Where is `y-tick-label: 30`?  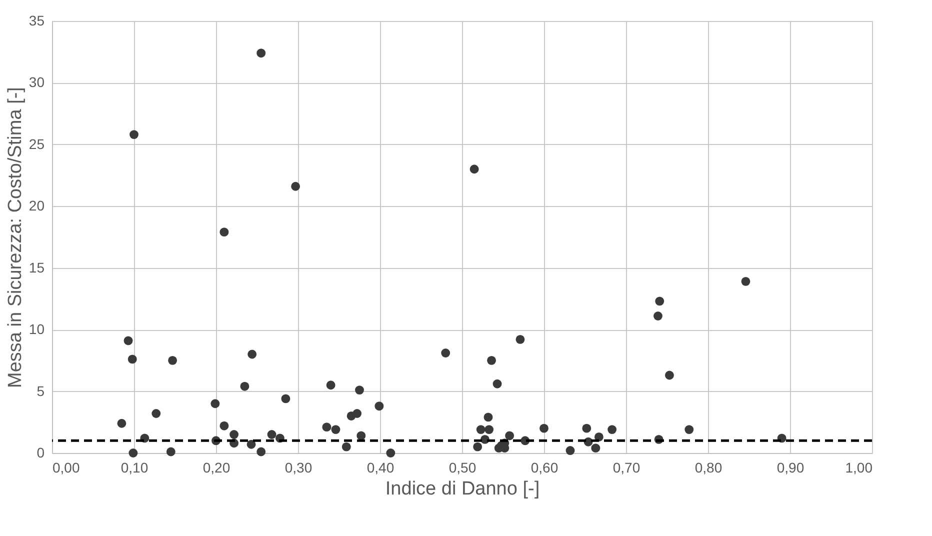
y-tick-label: 30 is located at coordinates (36, 82).